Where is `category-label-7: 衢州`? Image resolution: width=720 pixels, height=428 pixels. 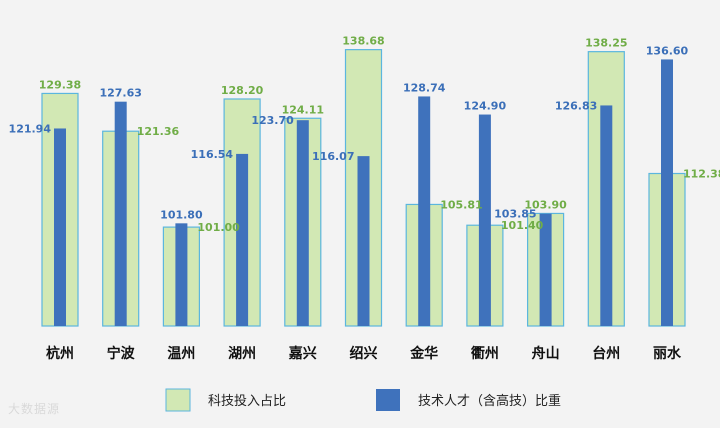
category-label-7: 衢州 is located at coordinates (485, 353).